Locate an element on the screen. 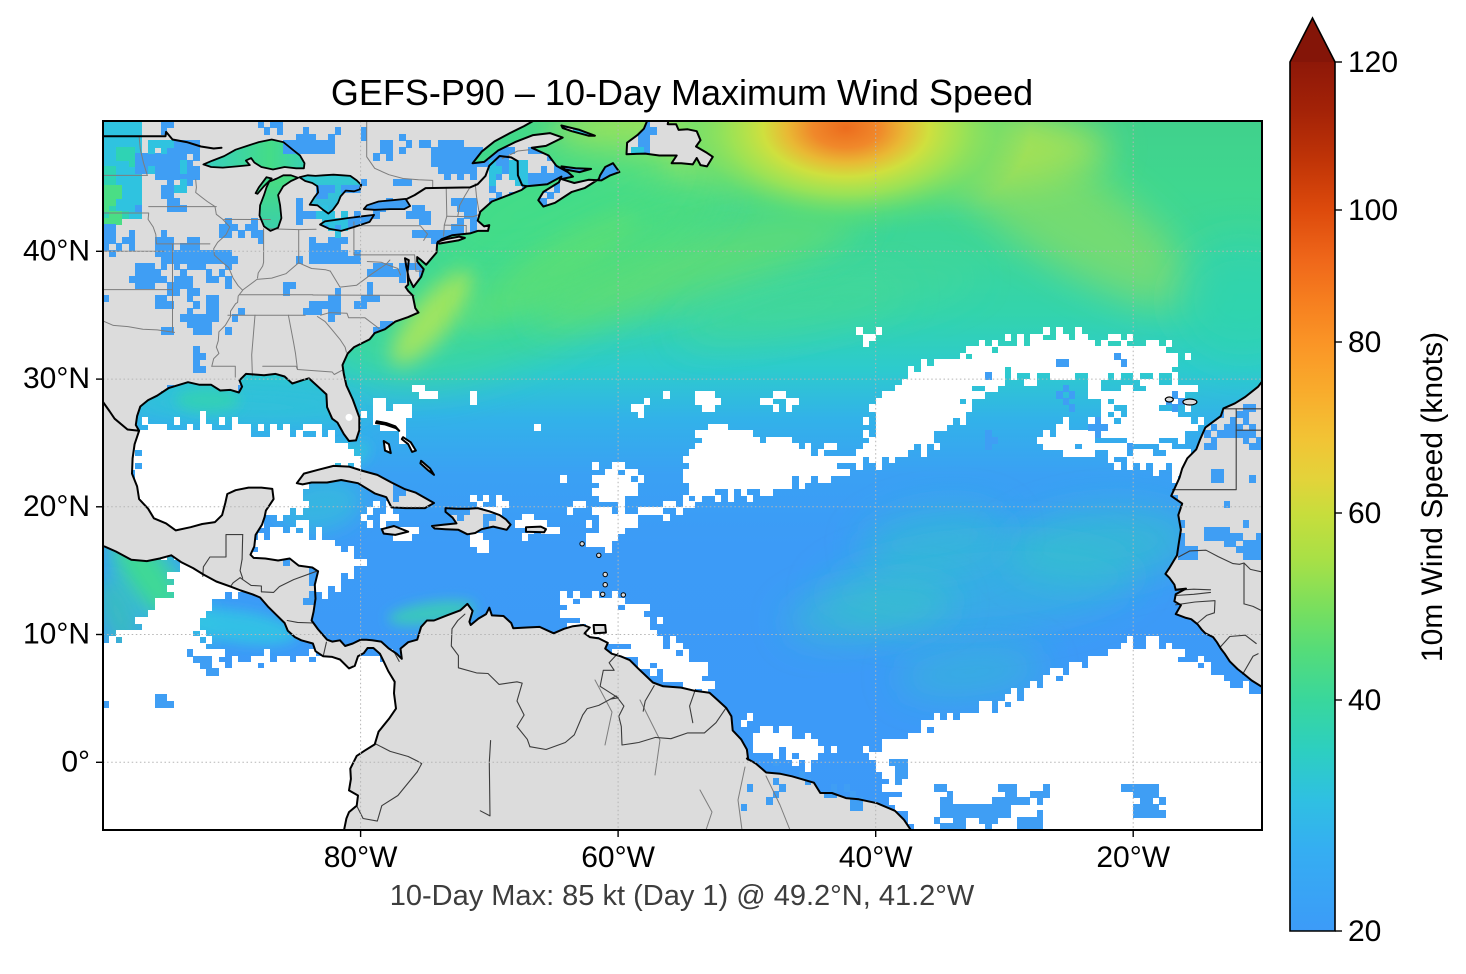 This screenshot has height=974, width=1466. svg-text: 60 is located at coordinates (1364, 513).